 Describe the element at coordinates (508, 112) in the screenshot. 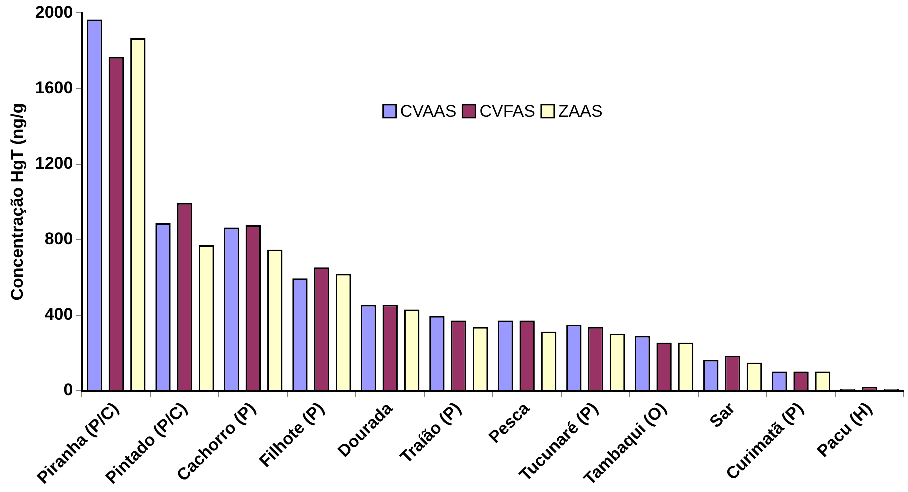

I see `legend-label: CVFAS` at that location.